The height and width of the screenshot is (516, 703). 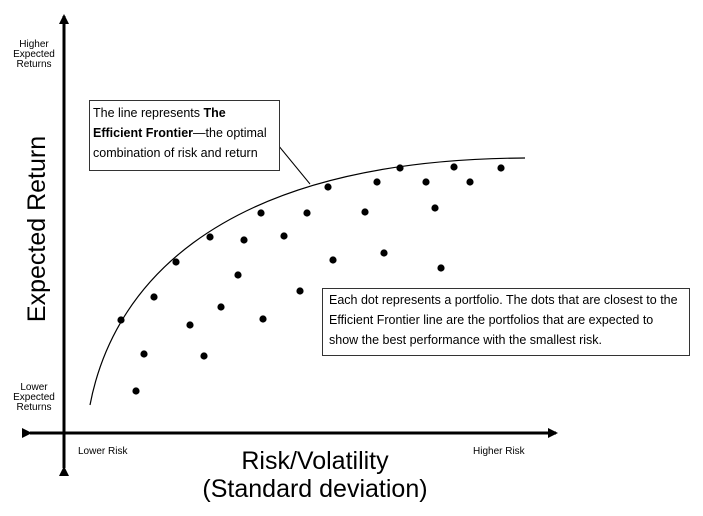 What do you see at coordinates (315, 489) in the screenshot?
I see `x-axis-title-line: (Standard deviation)` at bounding box center [315, 489].